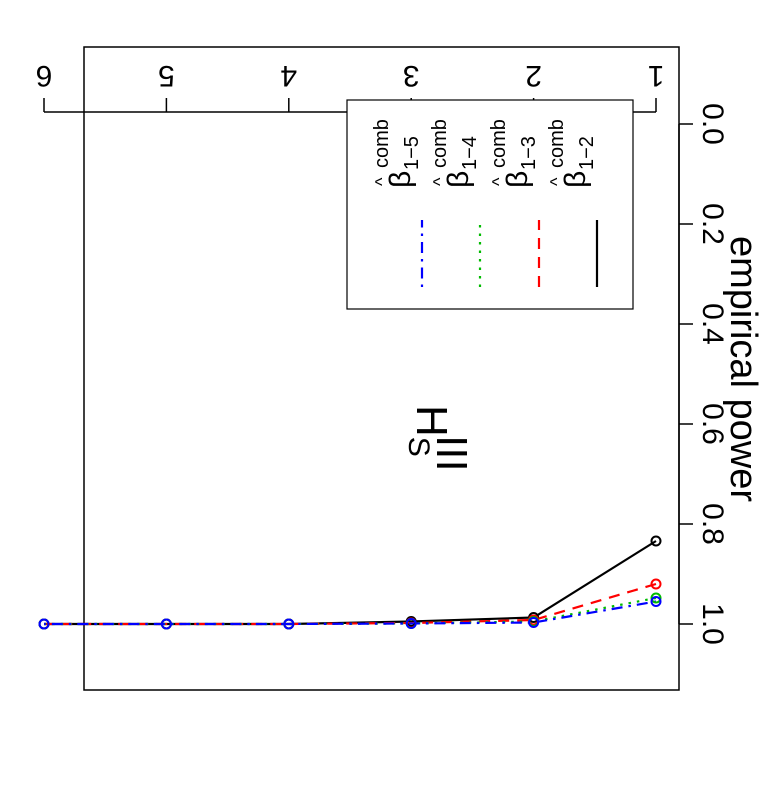  What do you see at coordinates (529, 153) in the screenshot?
I see `legend-label-sub: 1−3` at bounding box center [529, 153].